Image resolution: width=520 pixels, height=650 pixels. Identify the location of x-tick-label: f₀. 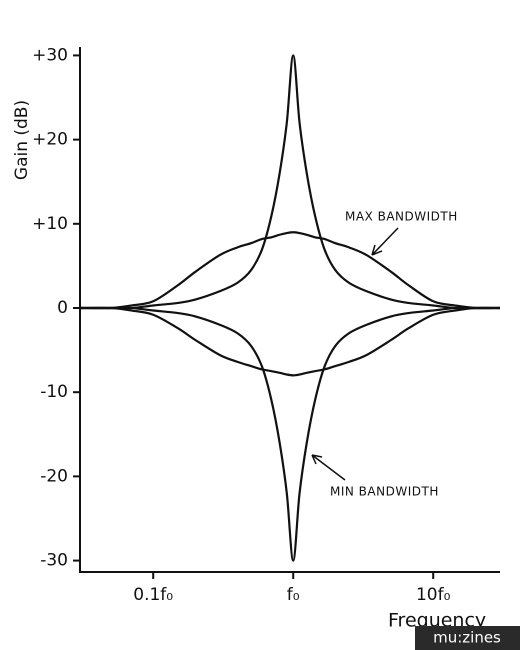
(293, 595).